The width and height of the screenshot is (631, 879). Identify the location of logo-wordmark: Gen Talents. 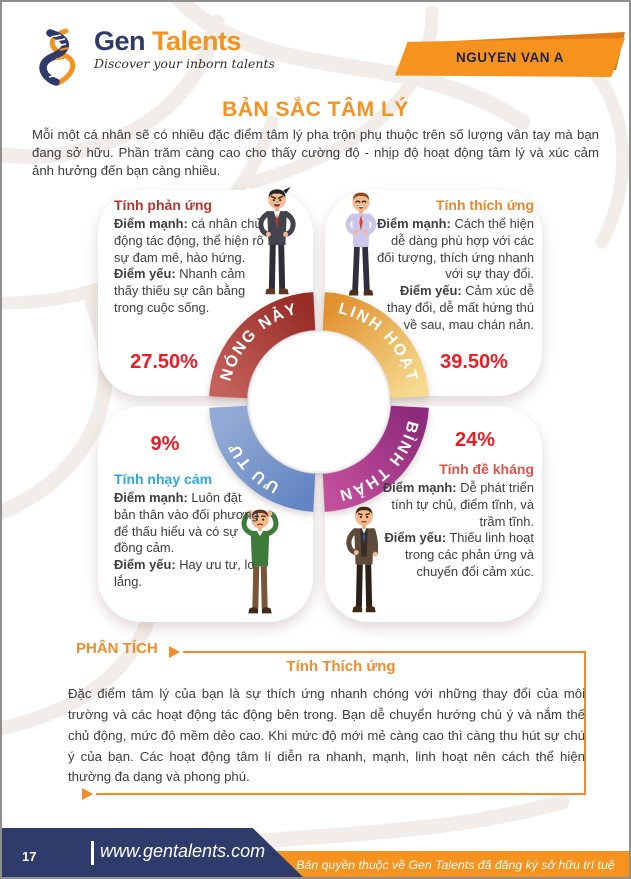
(168, 41).